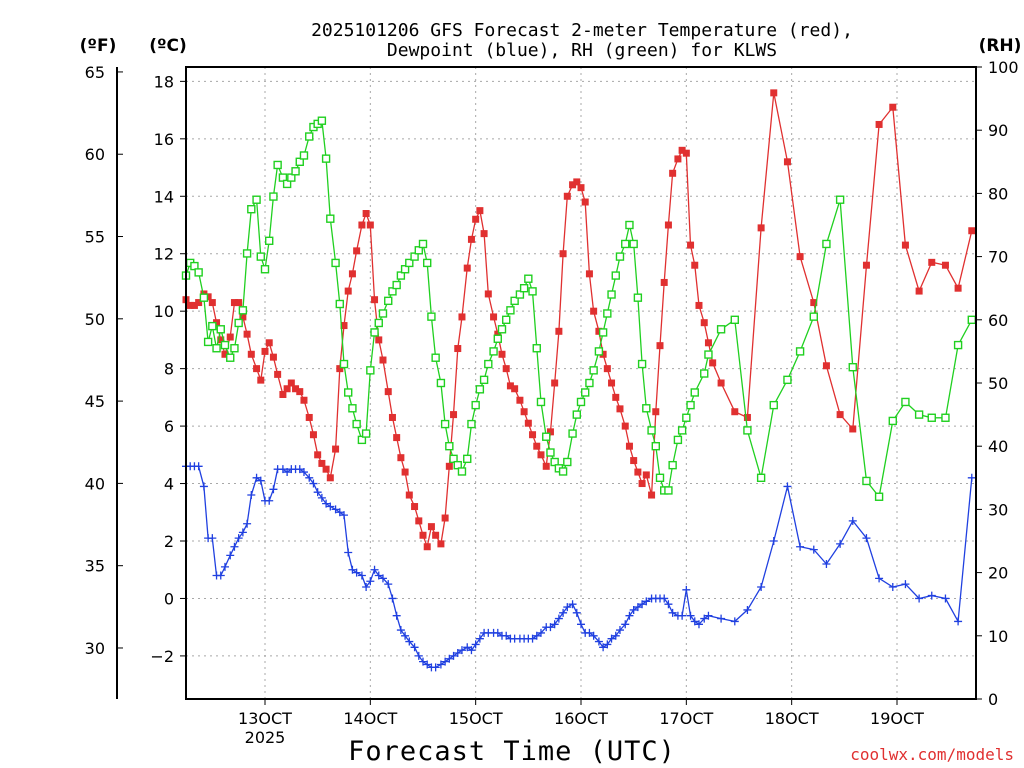 Image resolution: width=1024 pixels, height=768 pixels. I want to click on tick-label-rh: 40, so click(998, 446).